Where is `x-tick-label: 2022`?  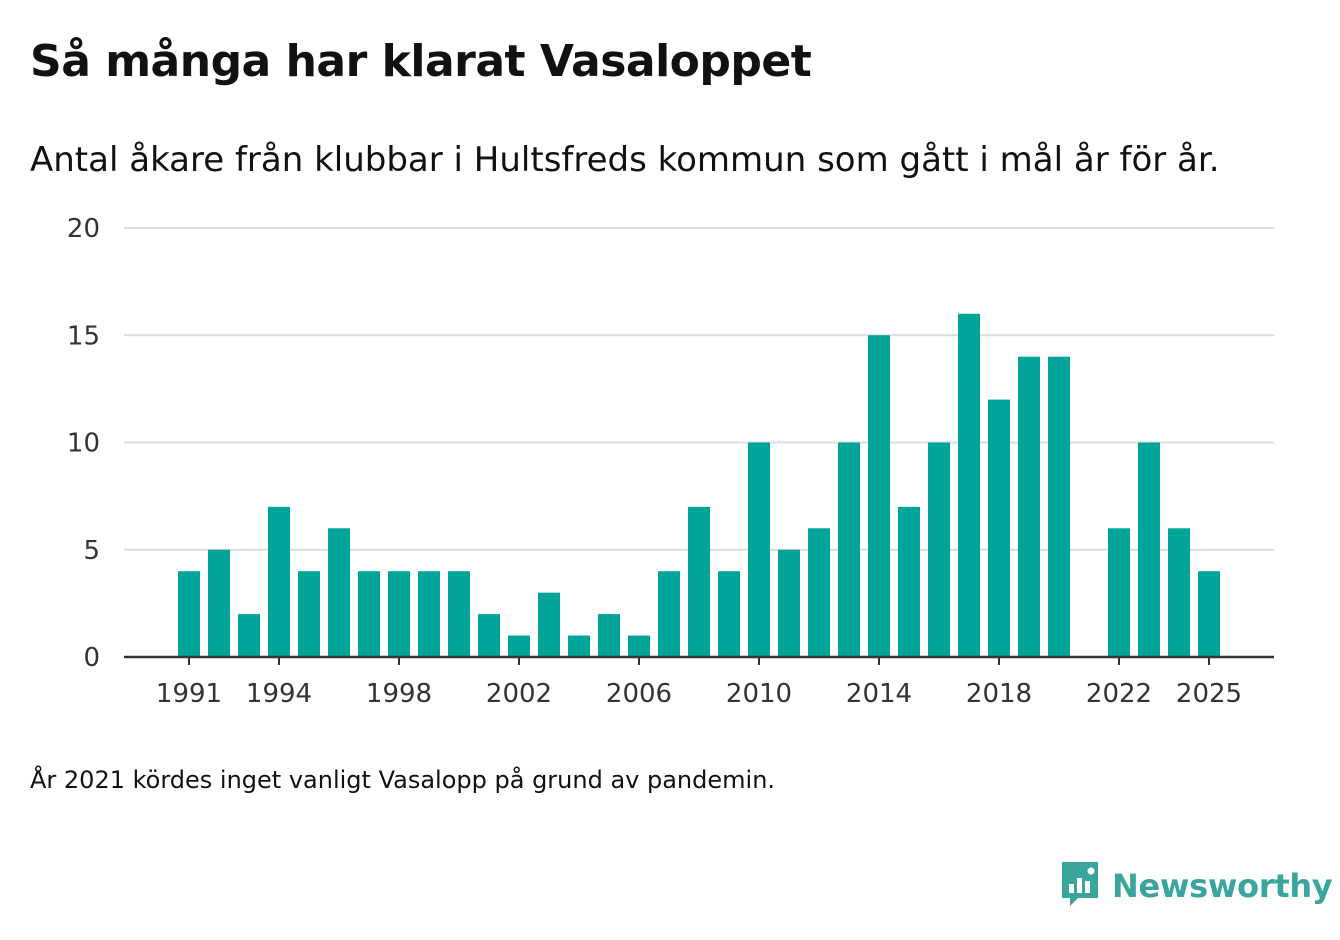 x-tick-label: 2022 is located at coordinates (1119, 694).